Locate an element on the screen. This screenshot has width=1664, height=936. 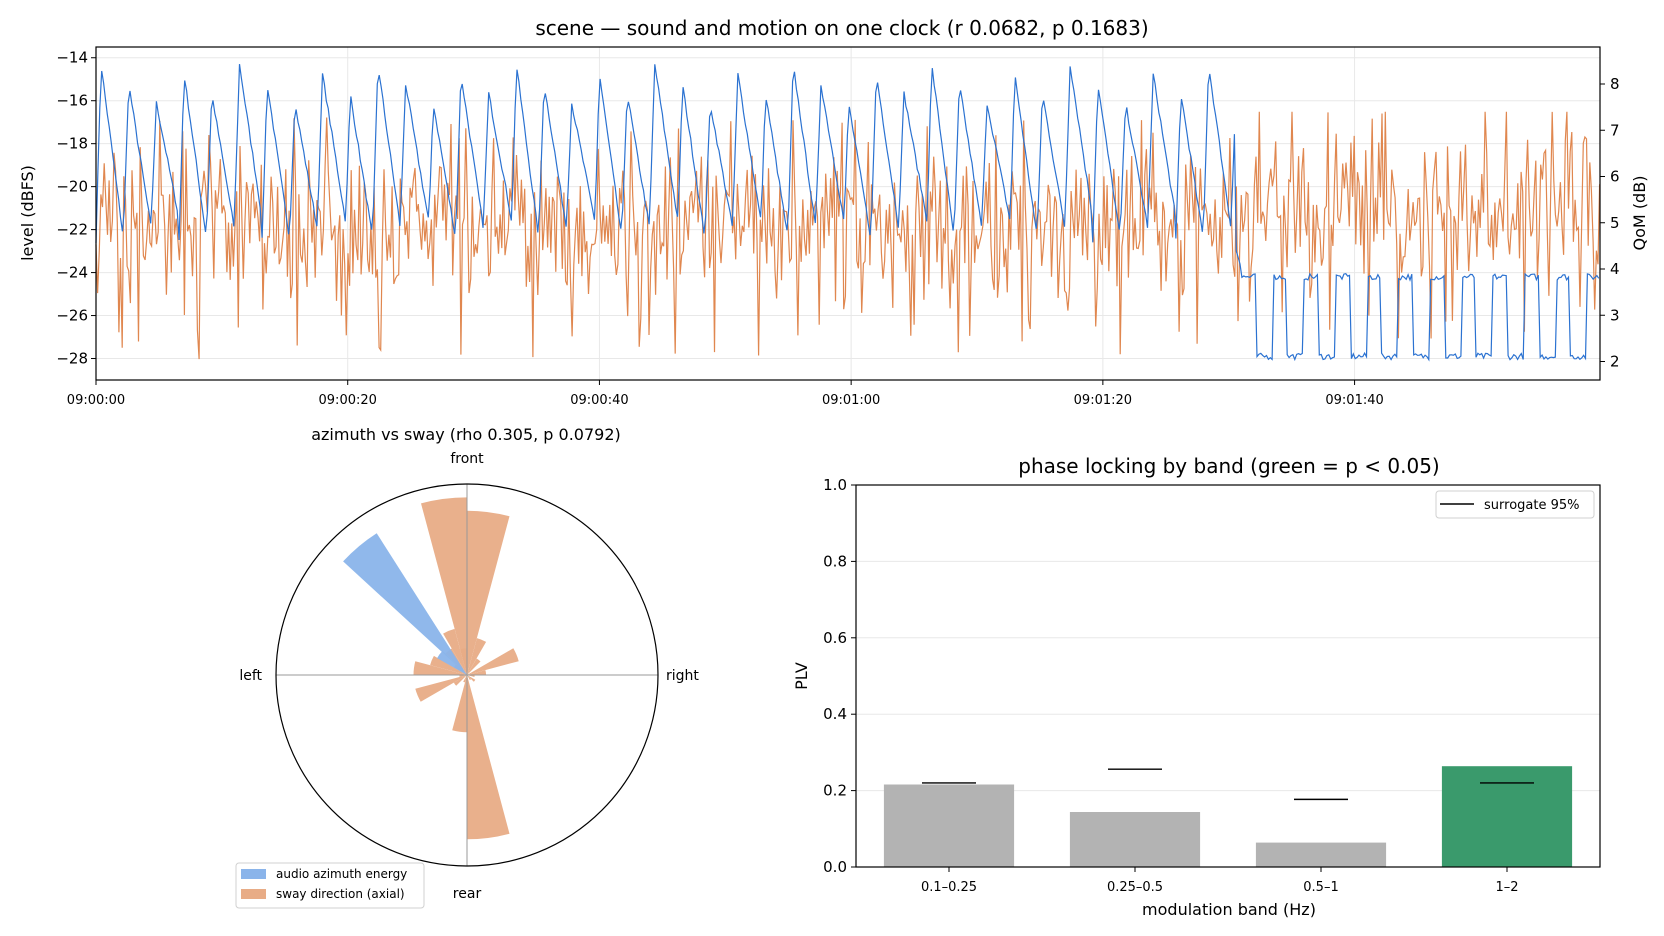
polar-bars is located at coordinates (431, 668).